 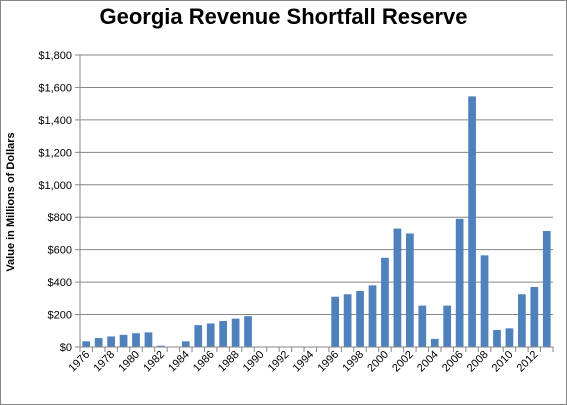 What do you see at coordinates (459, 282) in the screenshot?
I see `bar-2006` at bounding box center [459, 282].